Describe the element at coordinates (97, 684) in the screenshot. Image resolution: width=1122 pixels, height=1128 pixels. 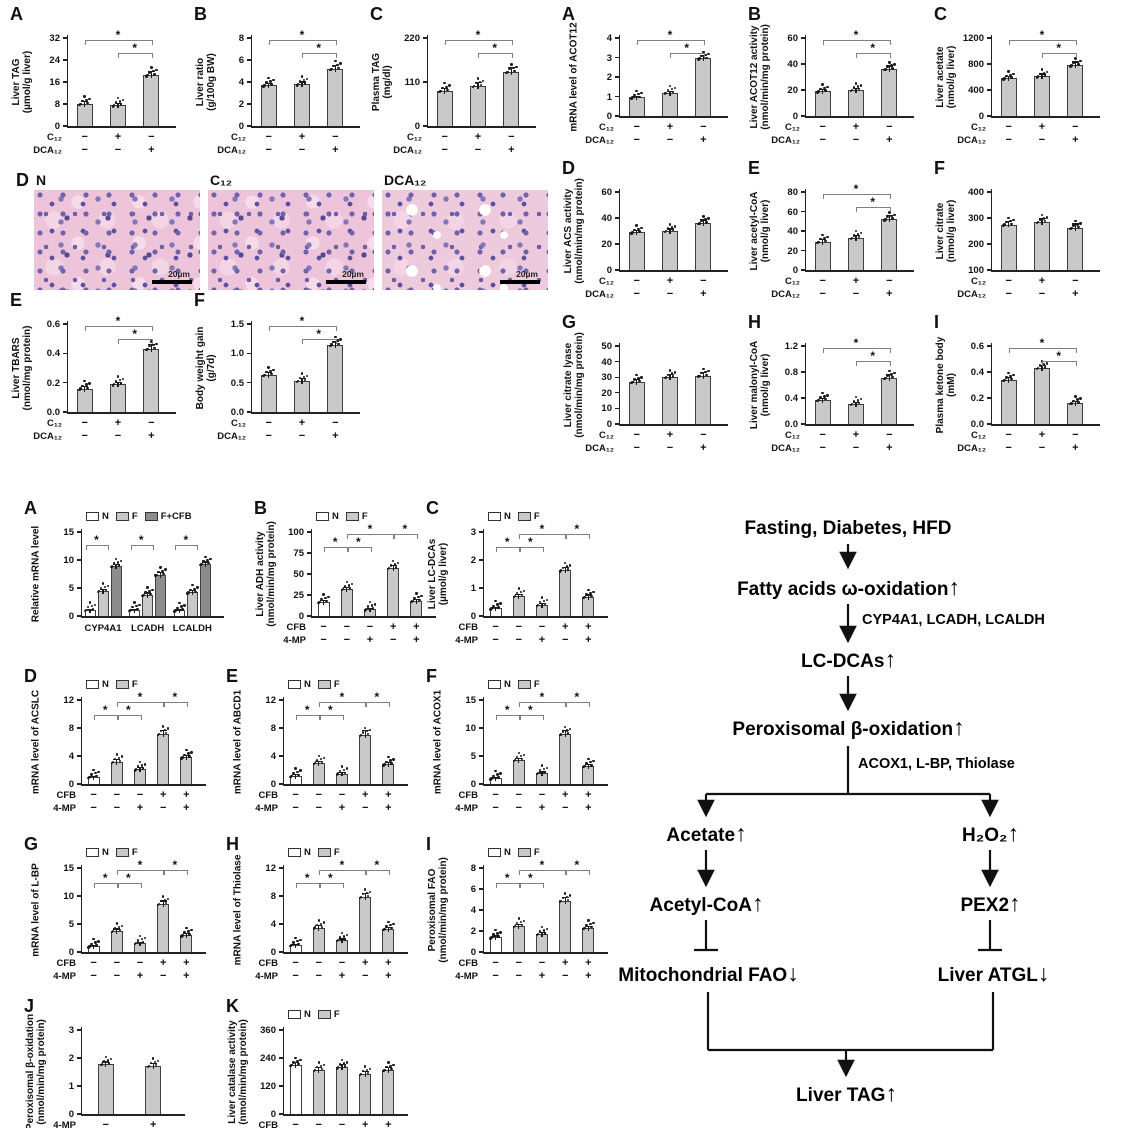
I see `legend-item: N` at that location.